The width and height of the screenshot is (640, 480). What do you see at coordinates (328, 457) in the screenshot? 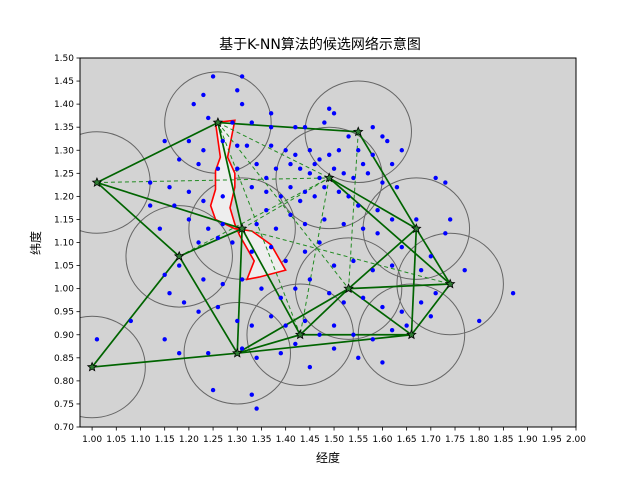
I see `x-axis-title: 经度` at bounding box center [328, 457].